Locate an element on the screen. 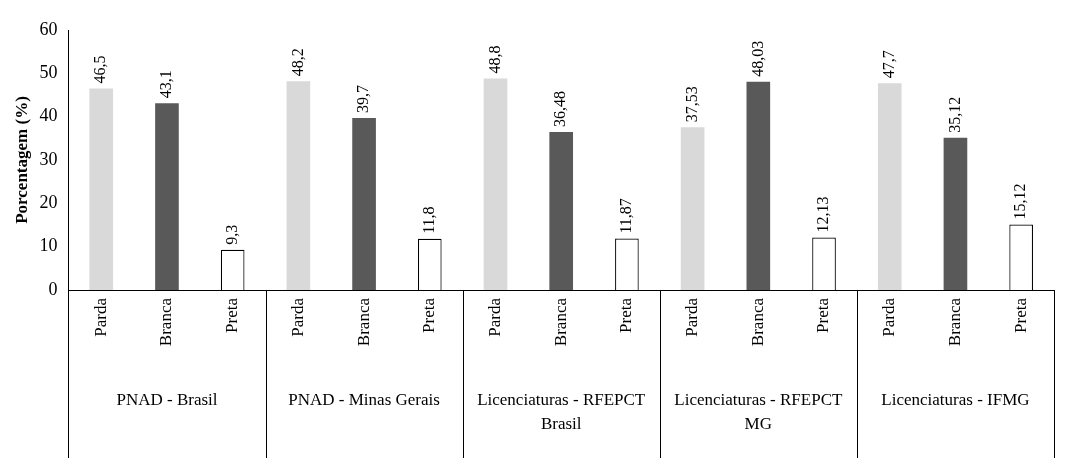 The width and height of the screenshot is (1067, 466). x-tick-label: Licenciaturas - RFEPCT Brasil is located at coordinates (561, 411).